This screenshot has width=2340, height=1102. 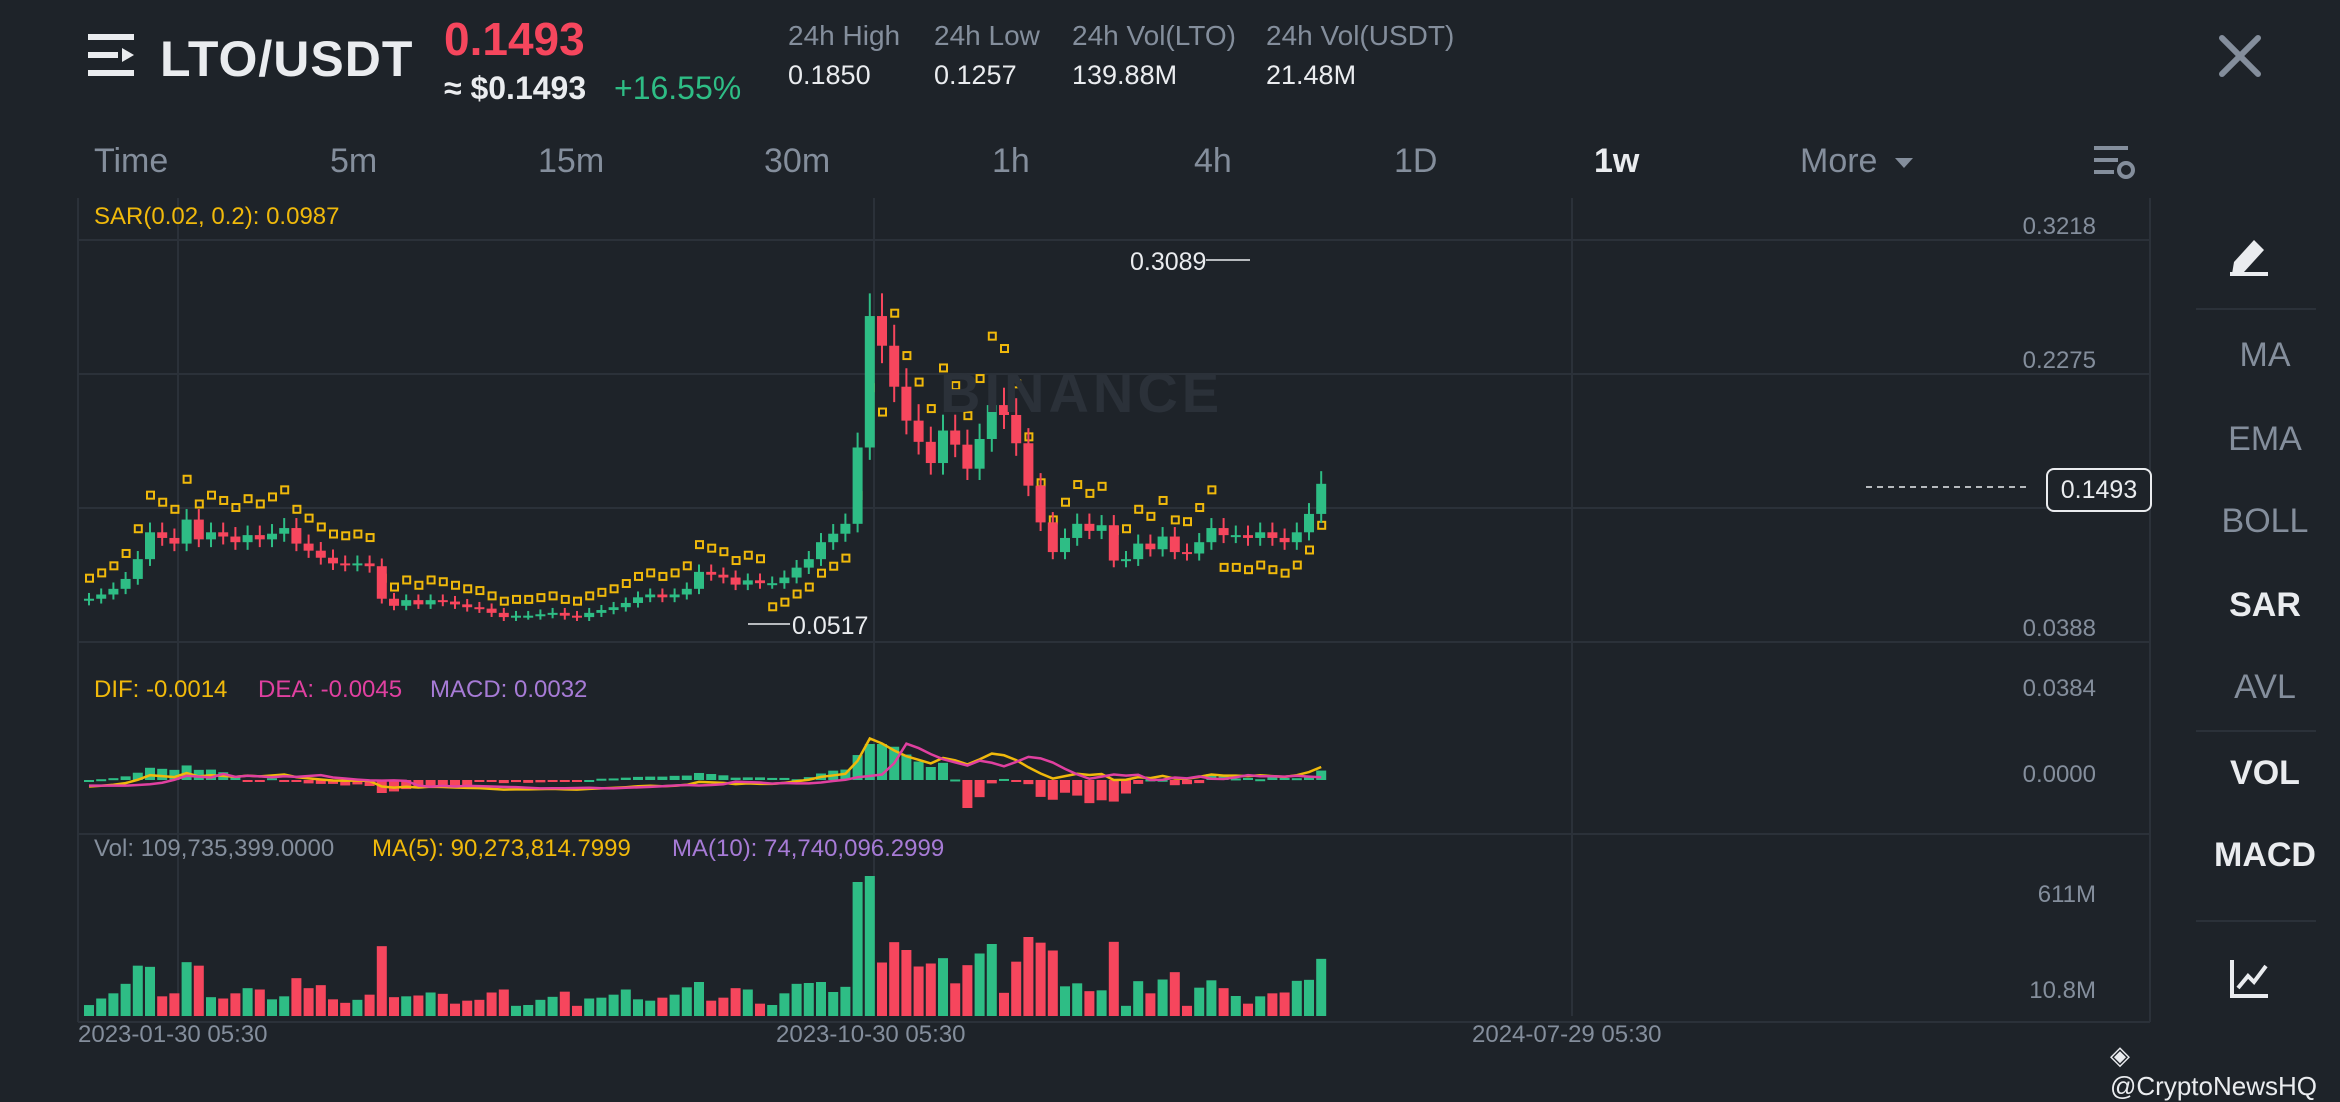 I want to click on chart-settings-icon, so click(x=2114, y=162).